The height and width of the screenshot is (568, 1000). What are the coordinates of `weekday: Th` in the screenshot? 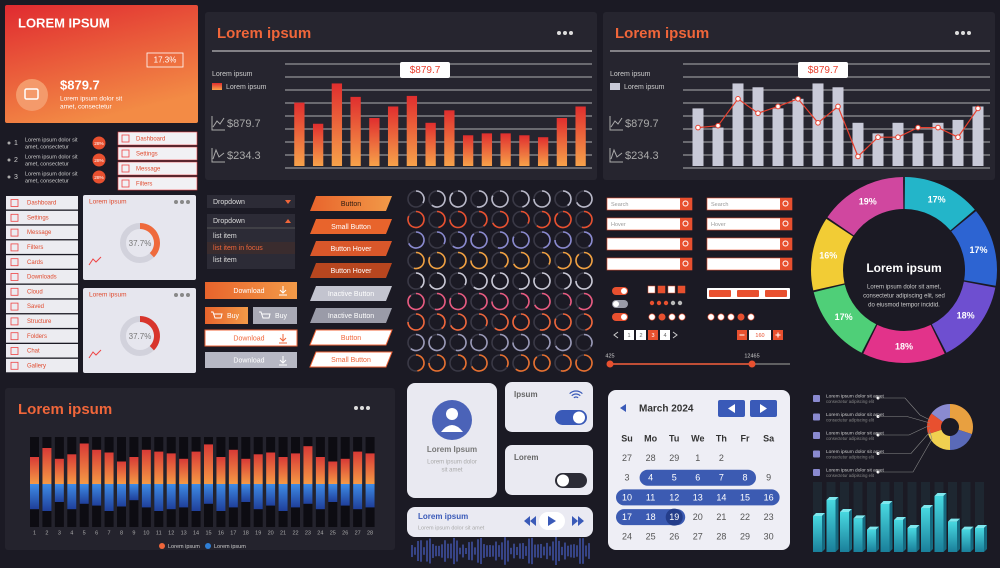 It's located at (721, 438).